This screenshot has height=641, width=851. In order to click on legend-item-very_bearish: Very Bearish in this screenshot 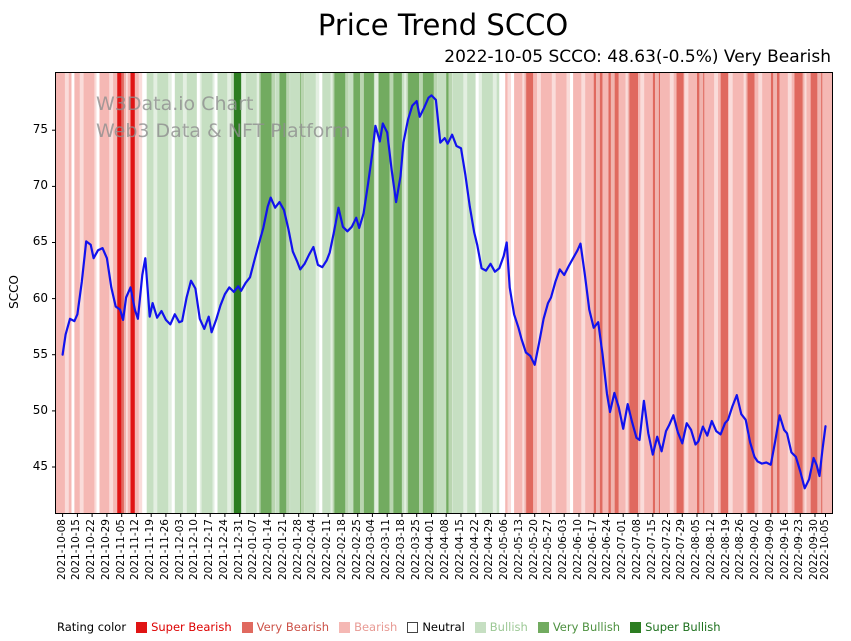, I will do `click(285, 627)`.